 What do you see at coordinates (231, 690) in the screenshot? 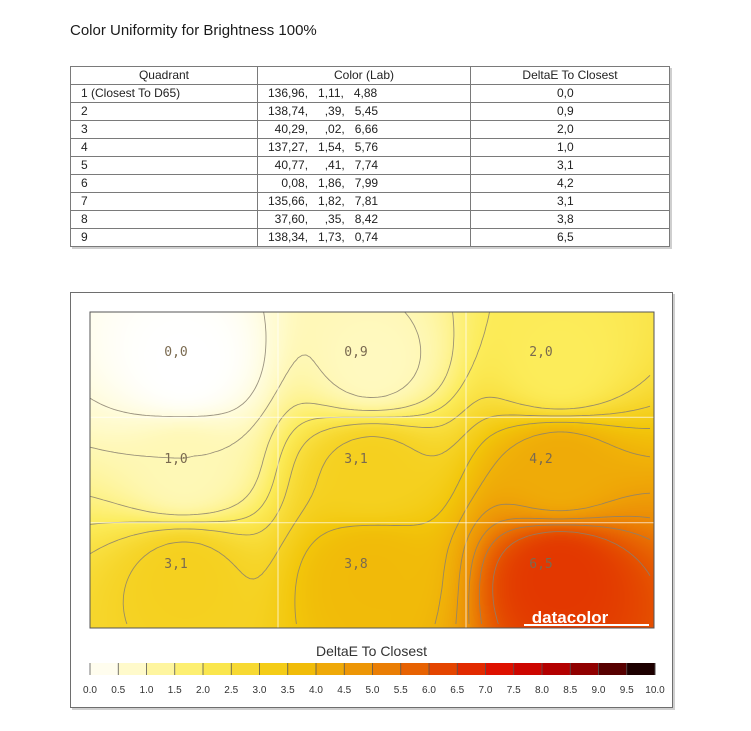
I see `colorbar-tick-label: 2.5` at bounding box center [231, 690].